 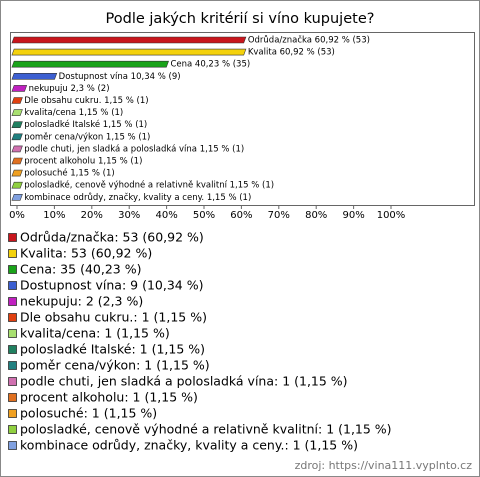 What do you see at coordinates (120, 77) in the screenshot?
I see `bar-label: Dostupnost vína 10,34 % (9)` at bounding box center [120, 77].